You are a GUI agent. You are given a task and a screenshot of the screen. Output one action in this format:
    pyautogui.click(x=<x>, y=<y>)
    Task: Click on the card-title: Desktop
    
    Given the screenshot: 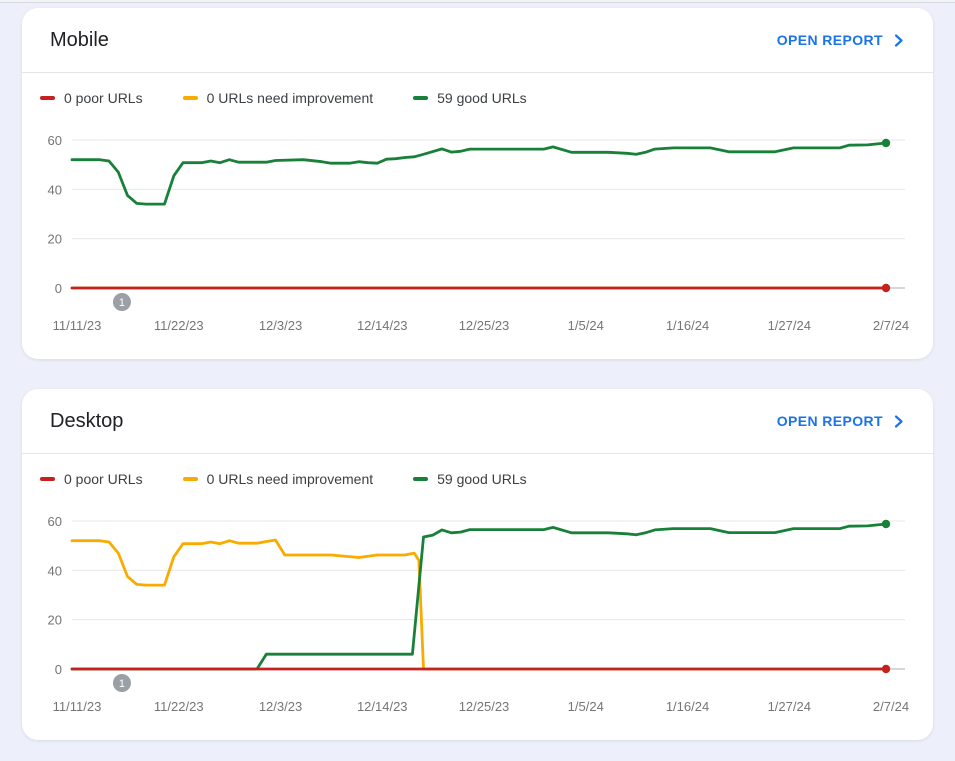 What is the action you would take?
    pyautogui.click(x=87, y=420)
    